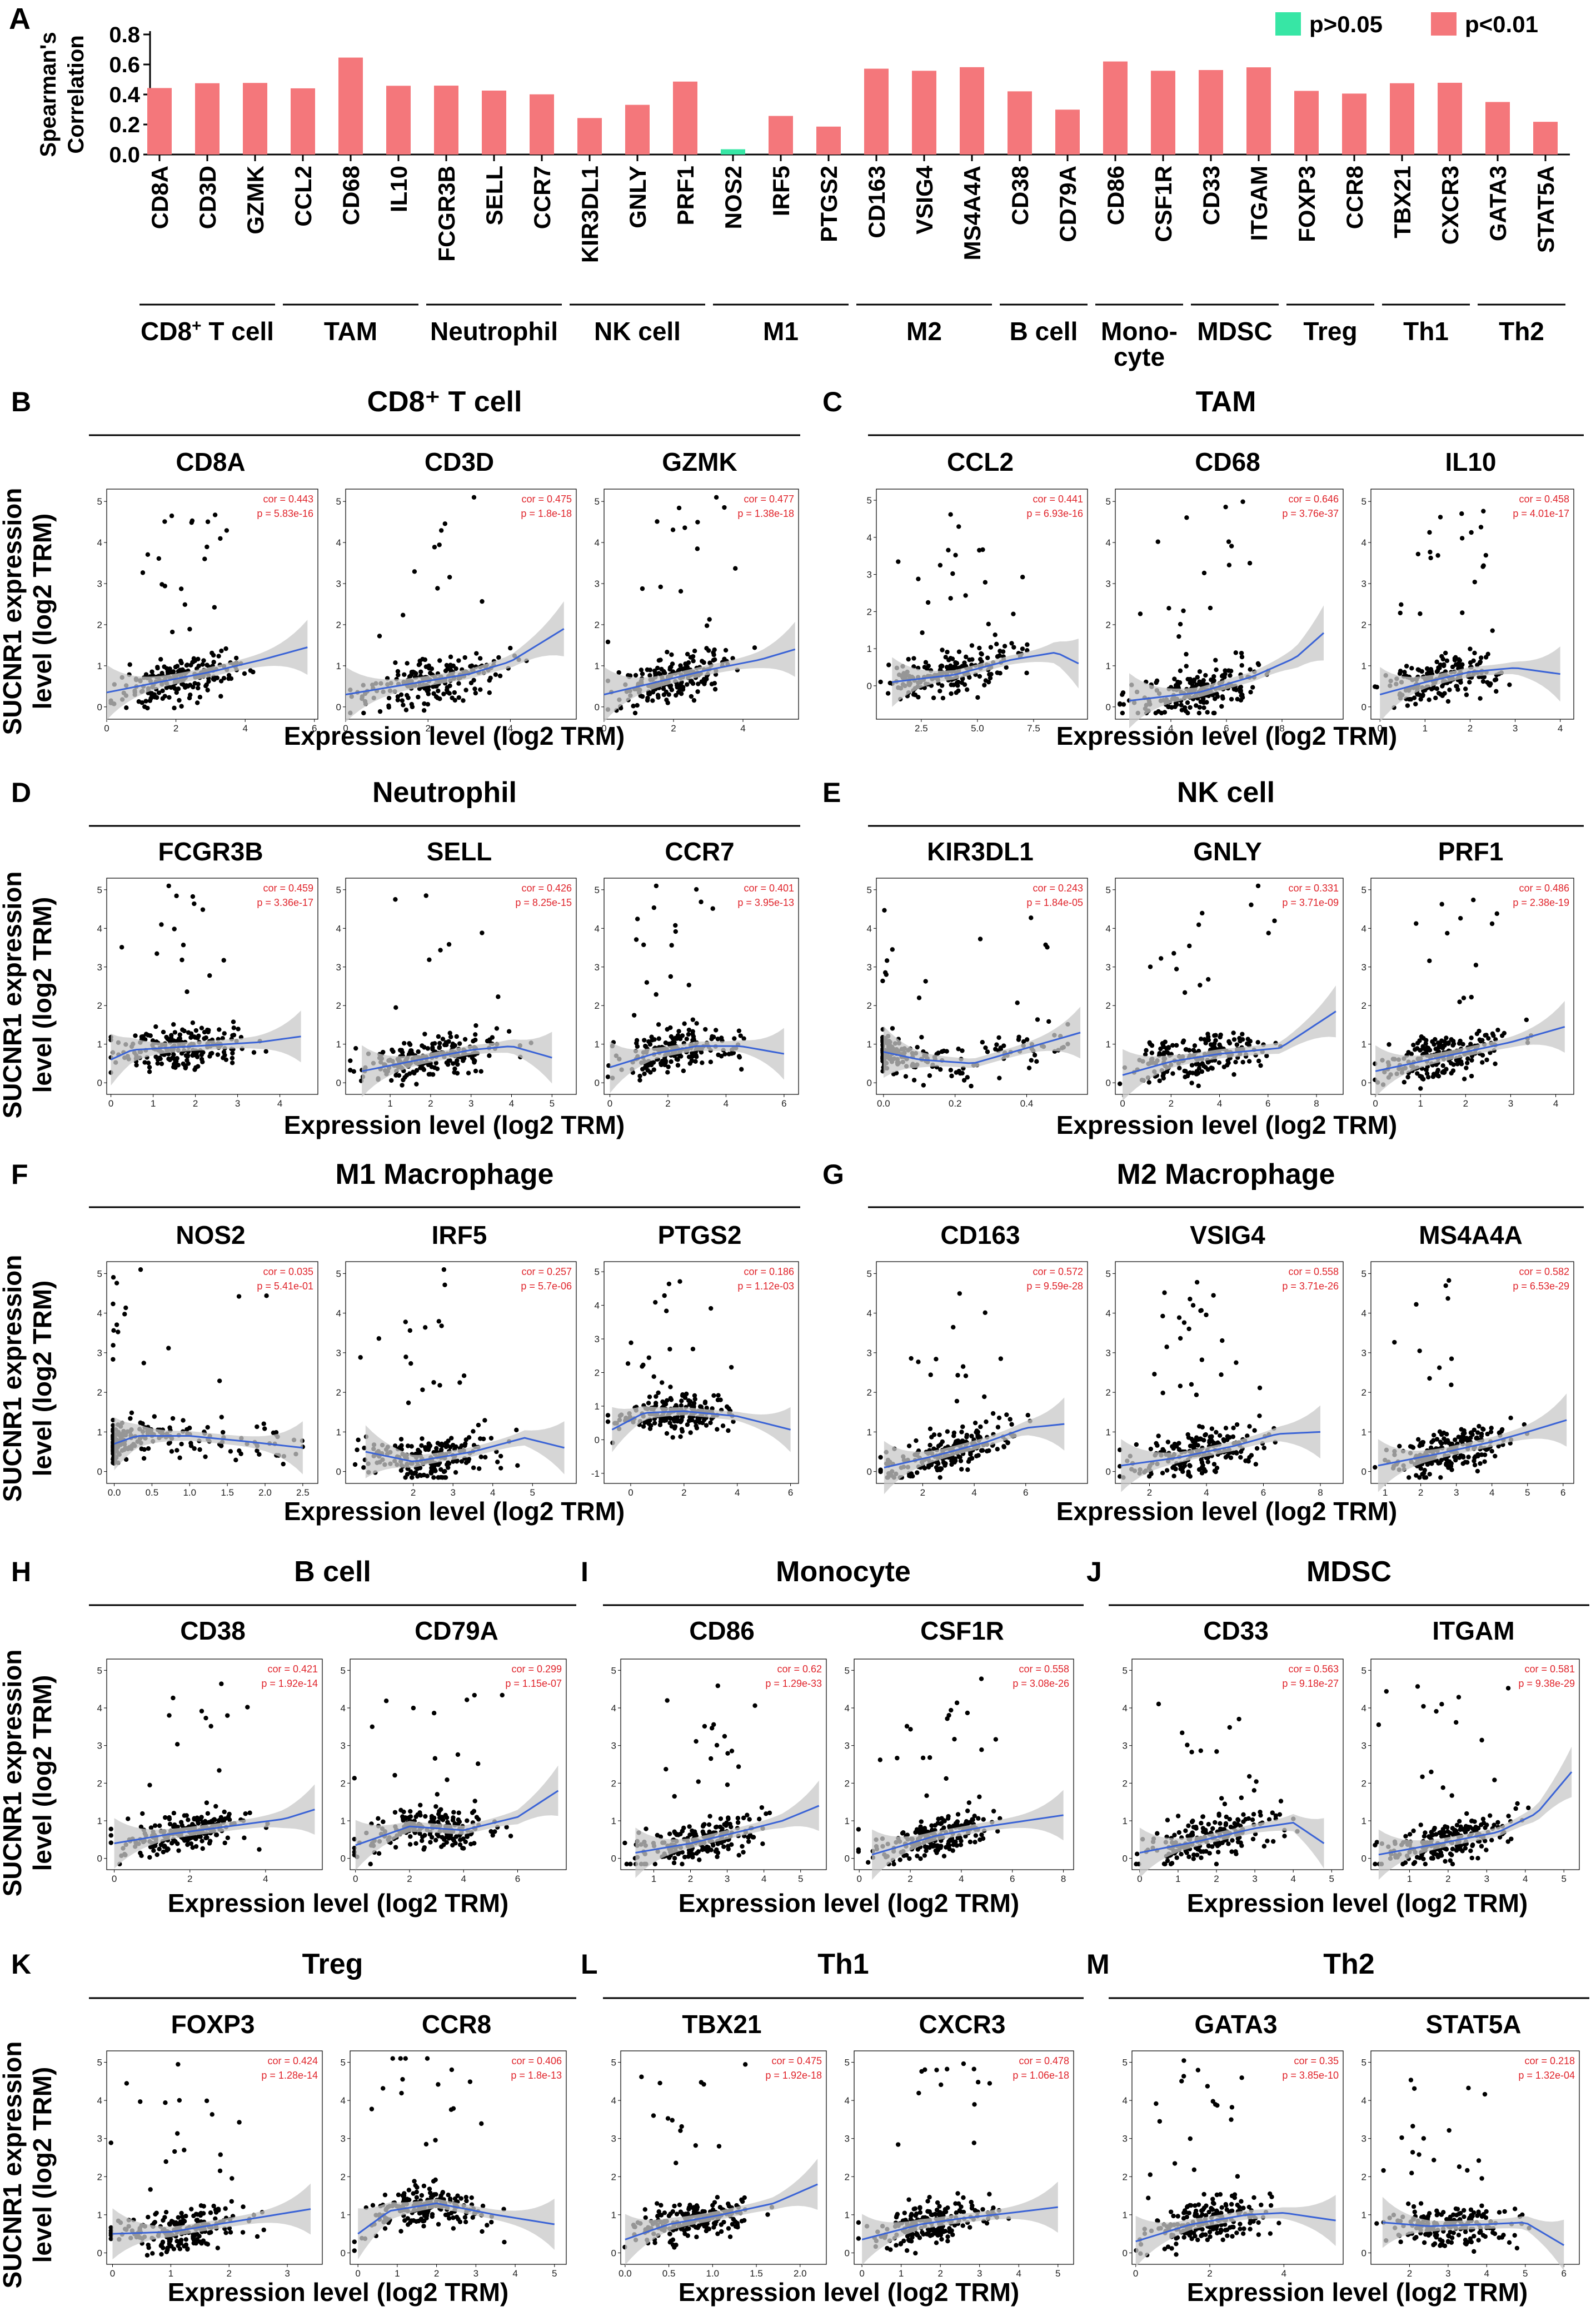 Image resolution: width=1596 pixels, height=2316 pixels. Describe the element at coordinates (280, 1103) in the screenshot. I see `x-tick-label: 4` at that location.